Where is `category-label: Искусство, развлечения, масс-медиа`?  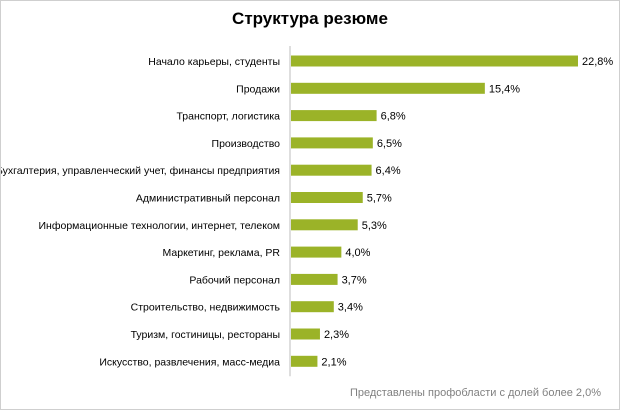 category-label: Искусство, развлечения, масс-медиа is located at coordinates (189, 362).